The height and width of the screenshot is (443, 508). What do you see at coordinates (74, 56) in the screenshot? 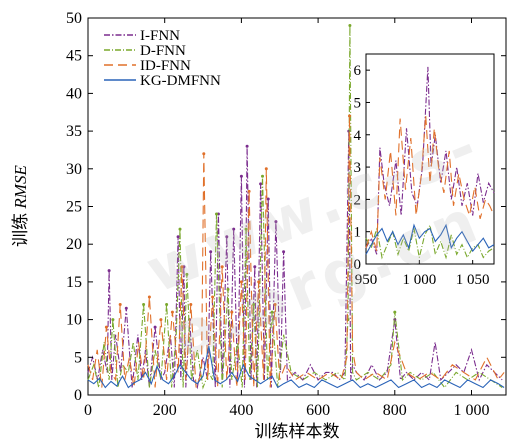
I see `y-tick-label: 45` at bounding box center [74, 56].